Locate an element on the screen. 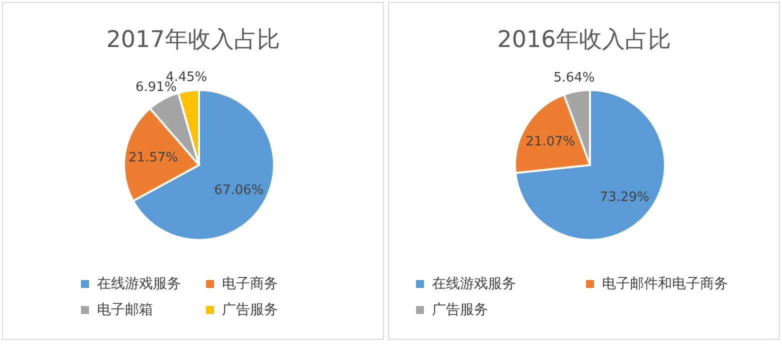  chart-title: 2017年收入占比 is located at coordinates (193, 40).